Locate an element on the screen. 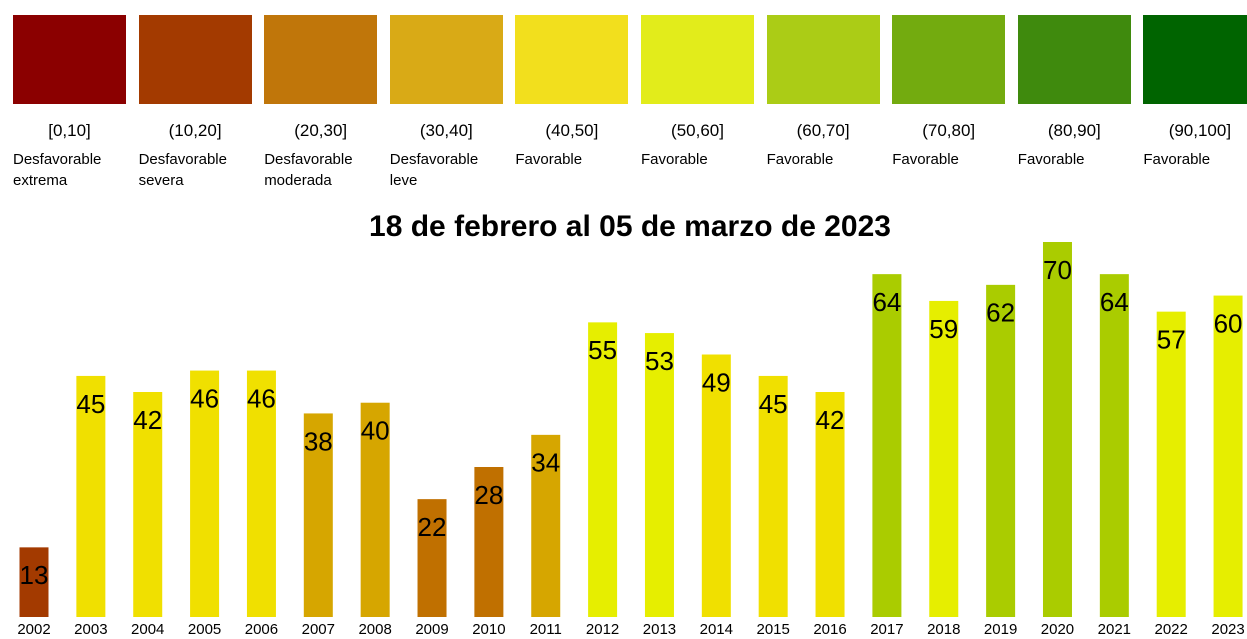 This screenshot has height=639, width=1247. legend-range: (30,40] is located at coordinates (446, 130).